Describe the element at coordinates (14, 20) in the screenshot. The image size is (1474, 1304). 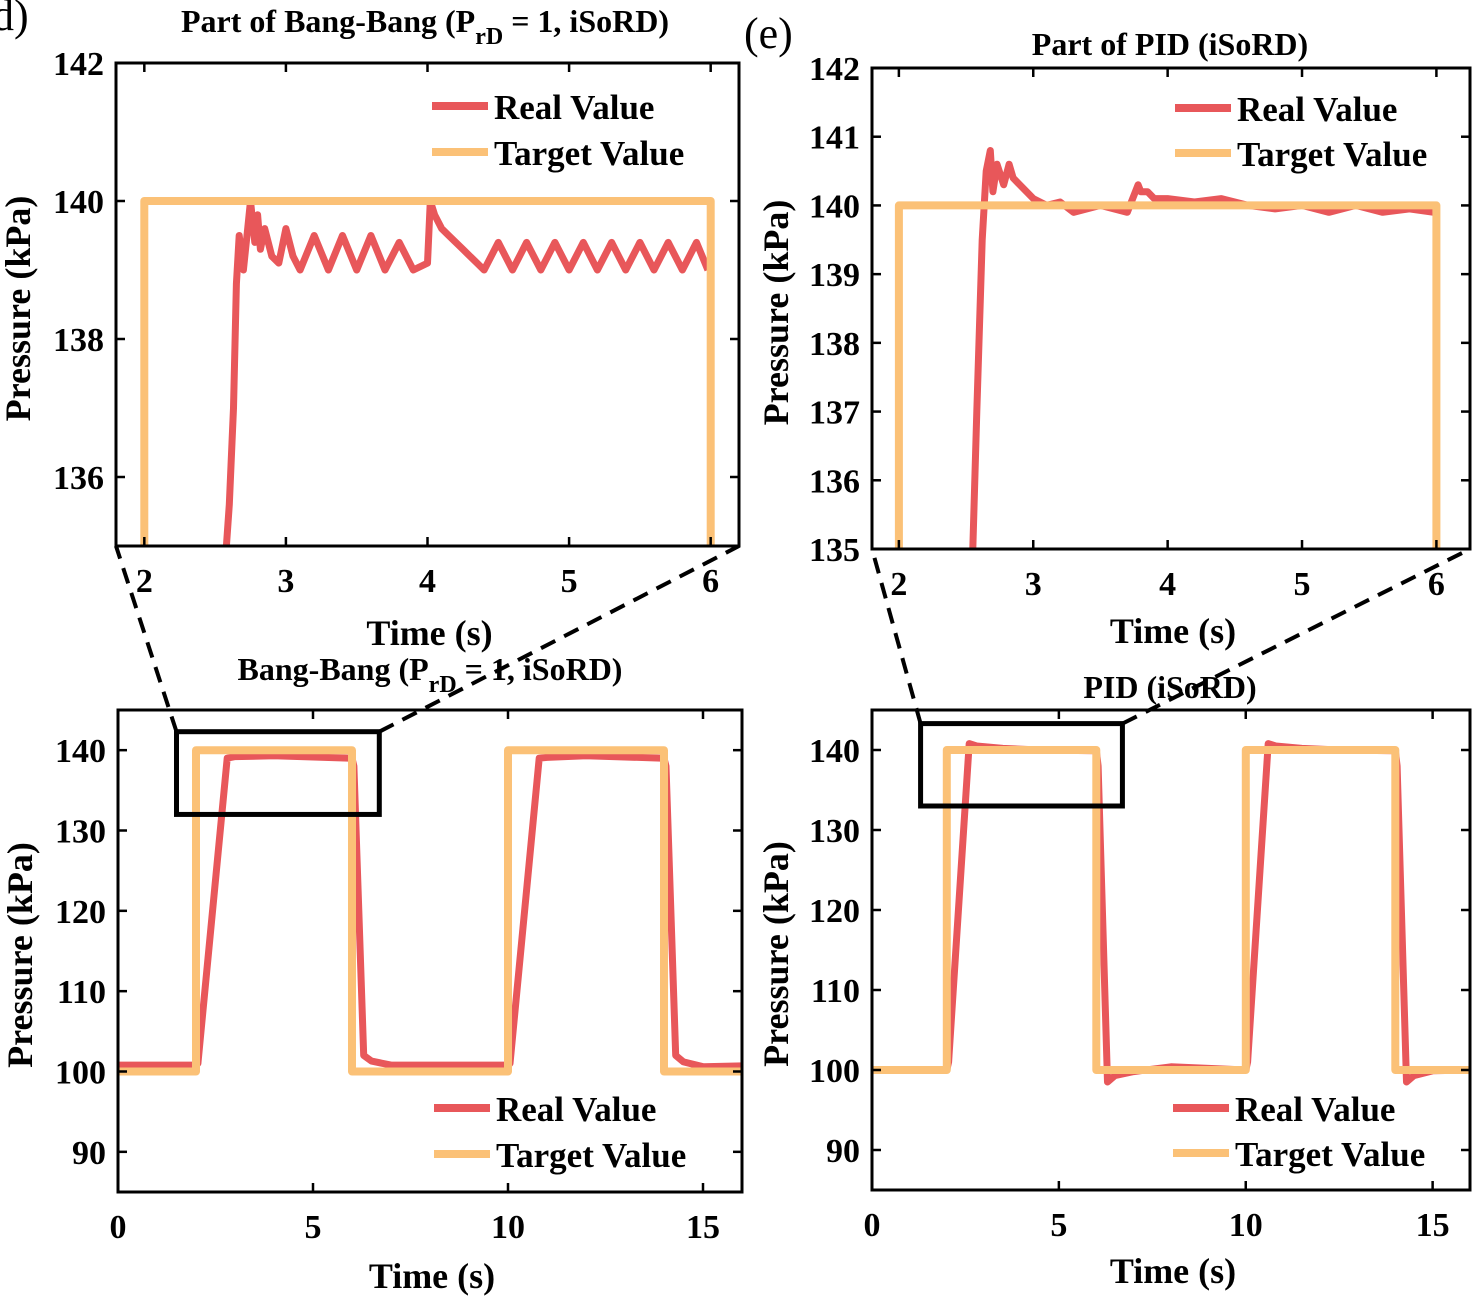
I see `panel-label-d: d)` at that location.